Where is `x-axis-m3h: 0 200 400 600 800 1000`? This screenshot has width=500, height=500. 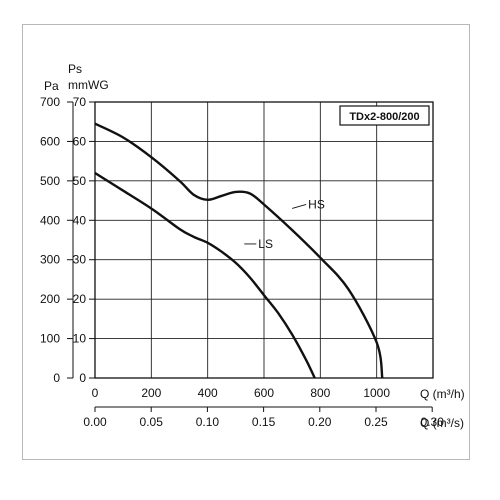
x-axis-m3h: 0 200 400 600 800 1000 is located at coordinates (241, 393).